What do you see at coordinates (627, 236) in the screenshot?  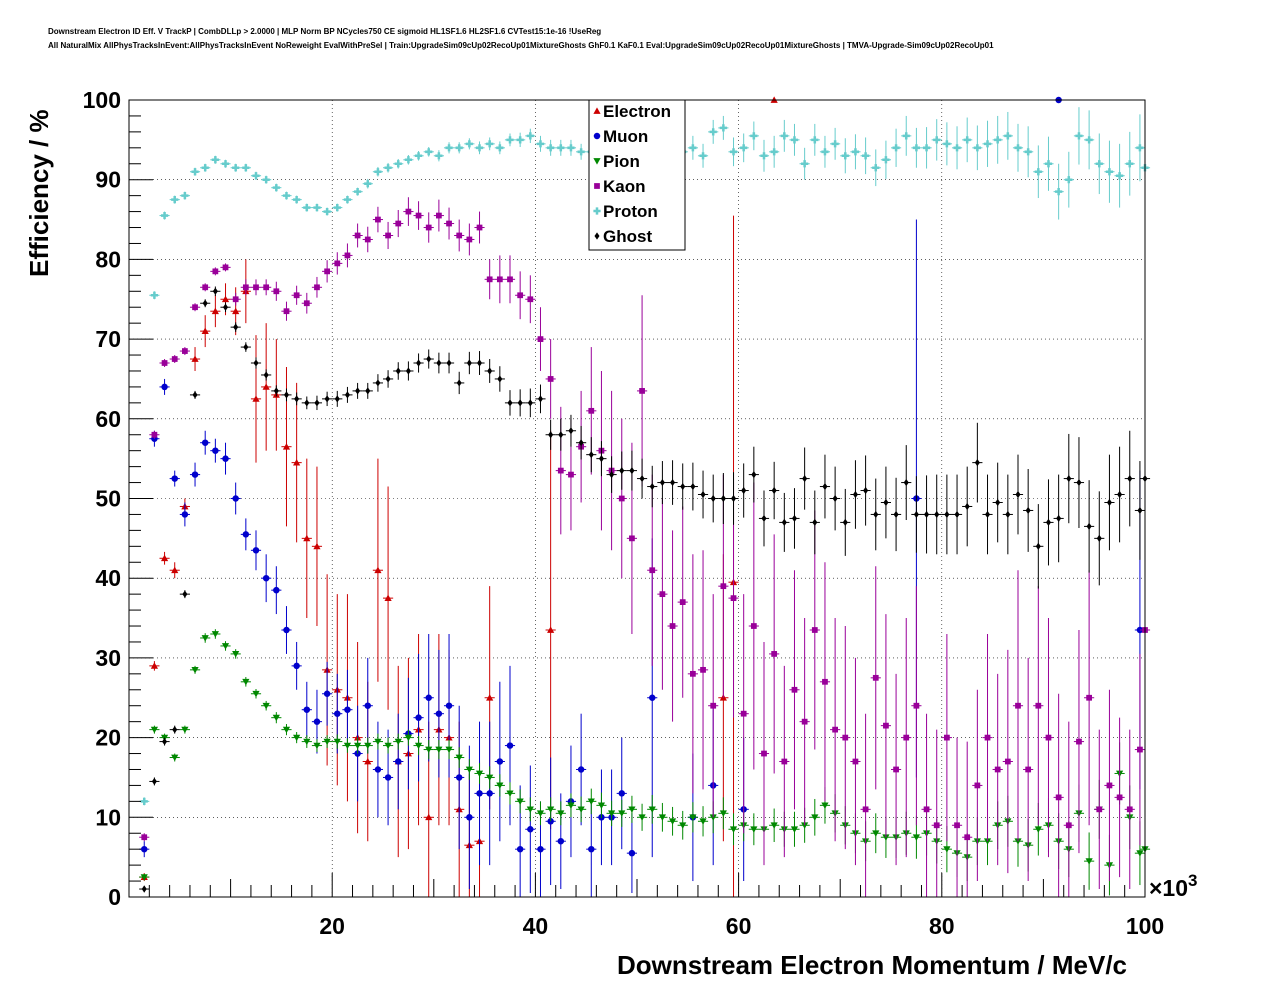 I see `legend-label-ghost: Ghost` at bounding box center [627, 236].